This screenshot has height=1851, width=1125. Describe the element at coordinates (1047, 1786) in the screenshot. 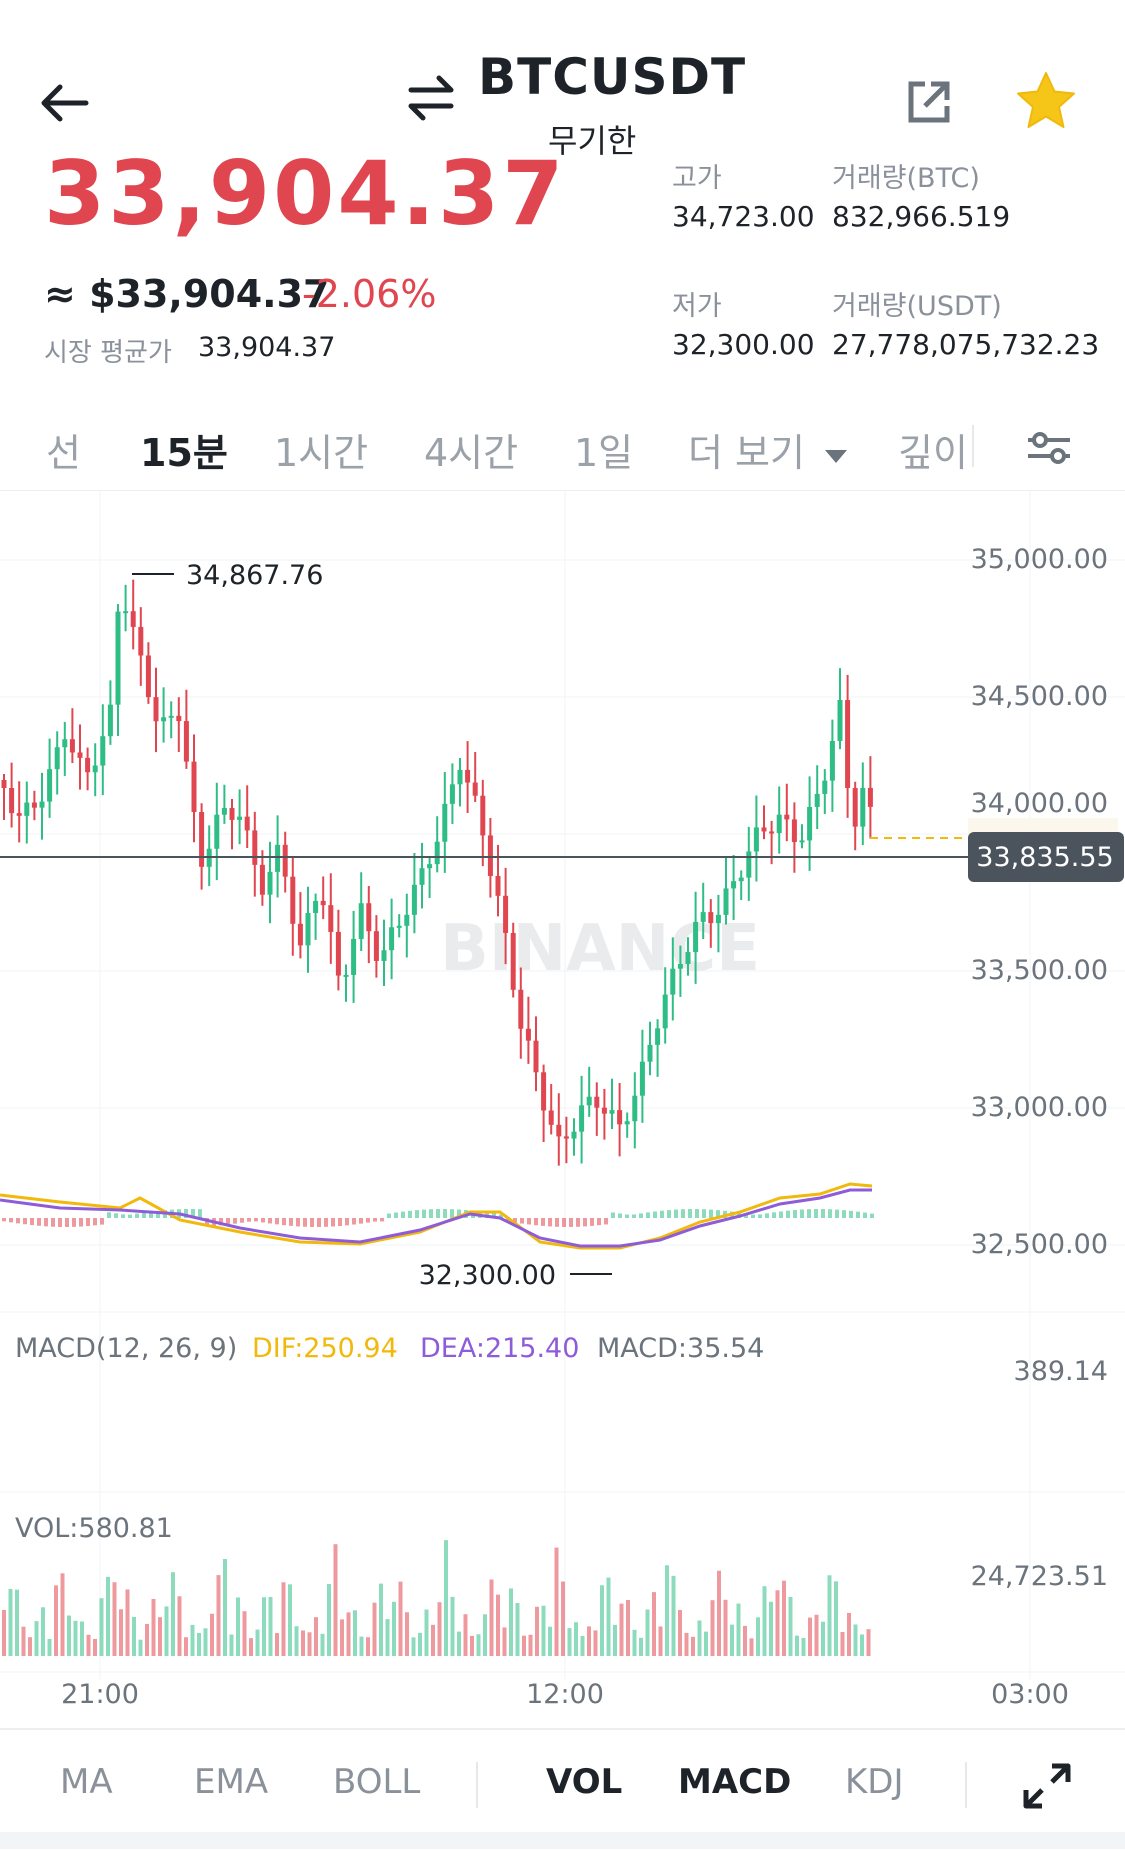

I see `fullscreen-expand-icon` at that location.